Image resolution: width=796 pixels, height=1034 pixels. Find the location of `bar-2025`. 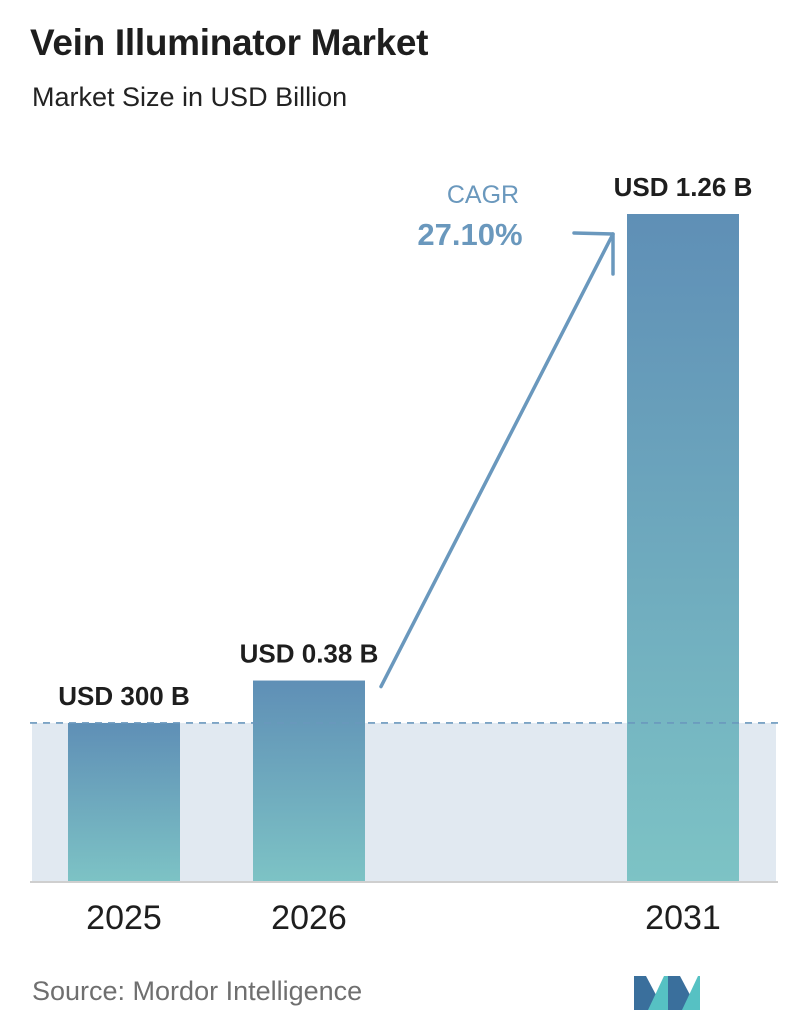

bar-2025 is located at coordinates (124, 802).